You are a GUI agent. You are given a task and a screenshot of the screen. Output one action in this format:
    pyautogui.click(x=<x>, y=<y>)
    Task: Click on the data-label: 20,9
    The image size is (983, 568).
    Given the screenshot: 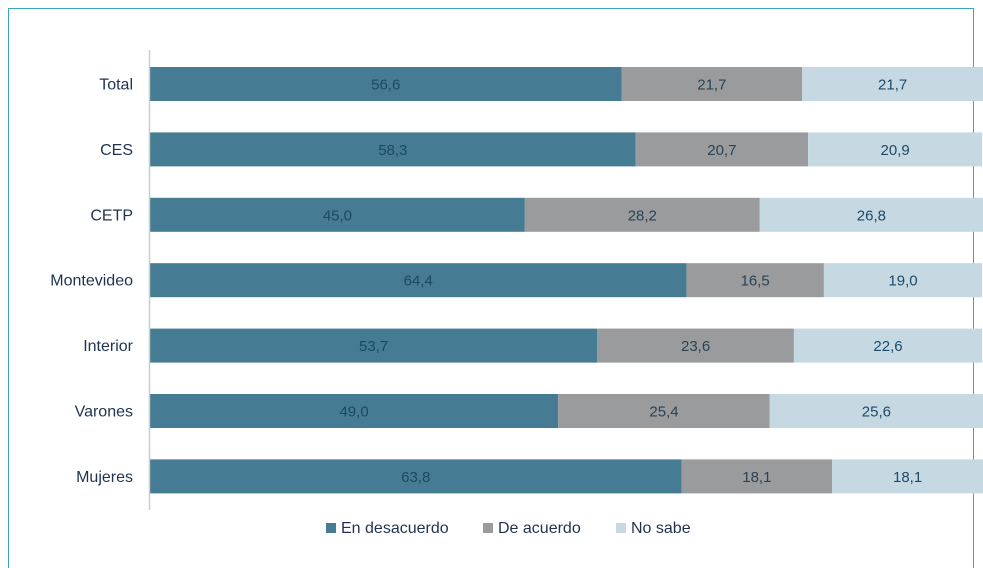 What is the action you would take?
    pyautogui.click(x=895, y=150)
    